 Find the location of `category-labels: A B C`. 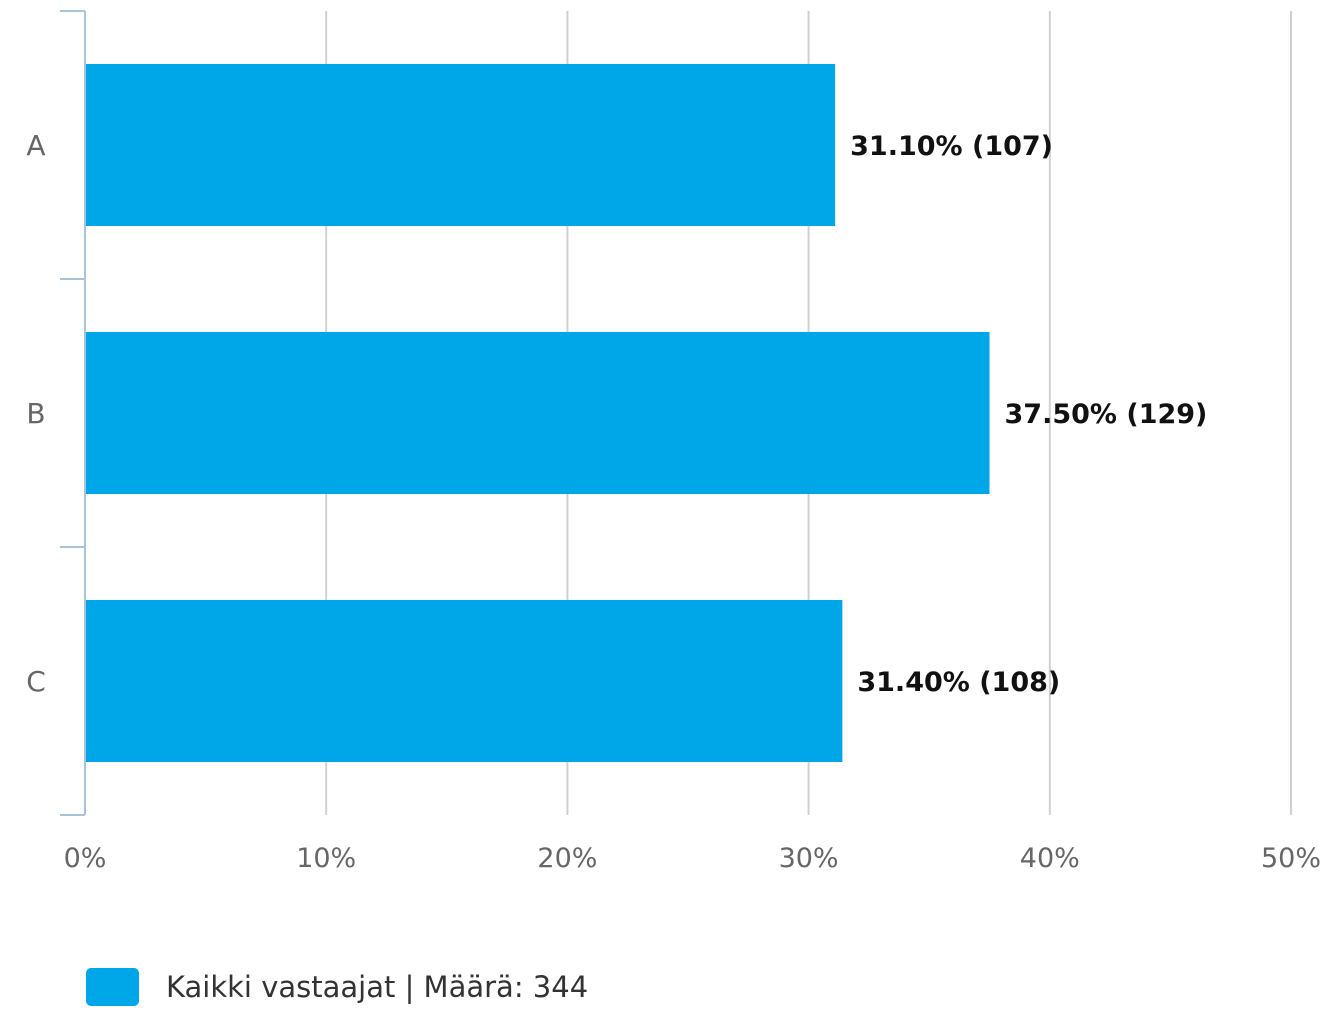

category-labels: A B C is located at coordinates (36, 413).